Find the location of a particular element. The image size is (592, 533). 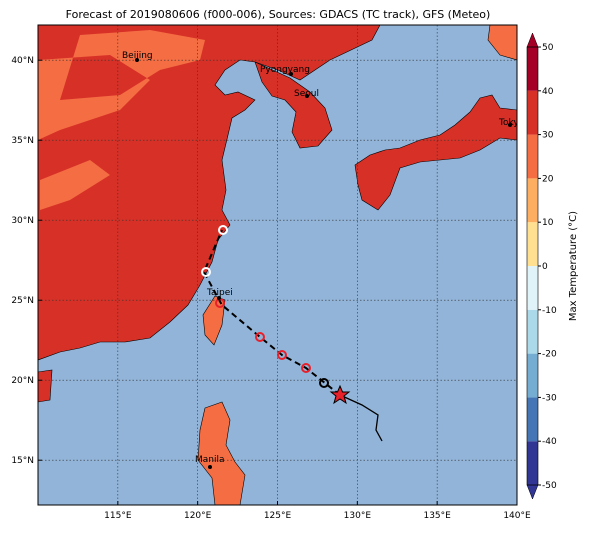

colorbar-tick-label: 40 is located at coordinates (548, 92).